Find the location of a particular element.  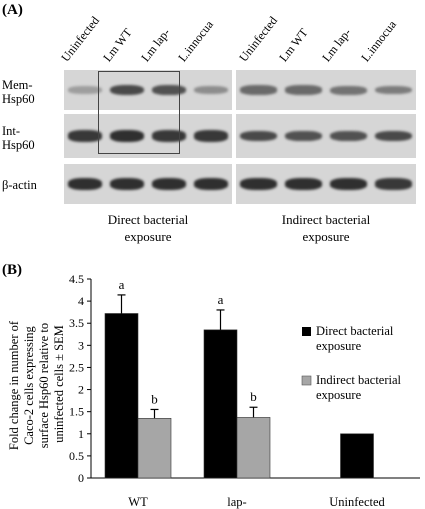

y-tick-label: 0 is located at coordinates (81, 478).